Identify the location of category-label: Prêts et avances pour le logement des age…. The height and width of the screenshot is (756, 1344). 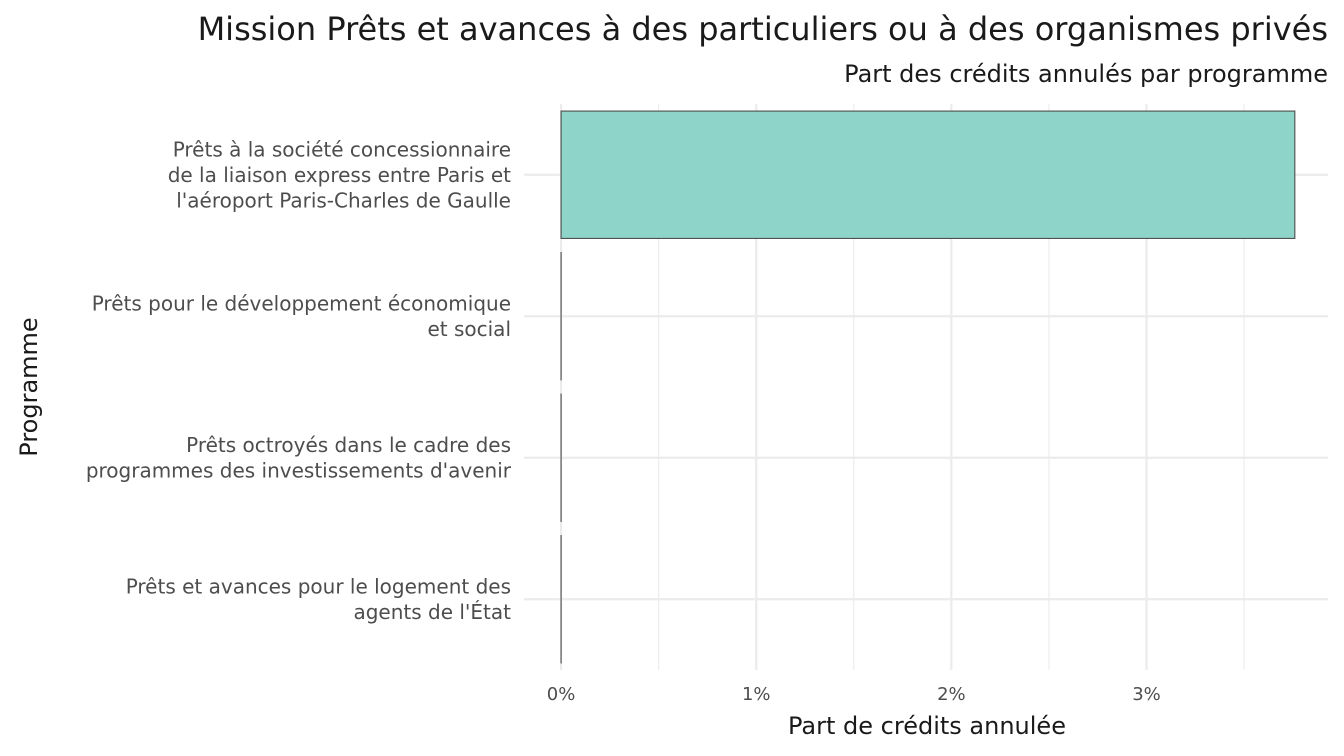
(318, 600).